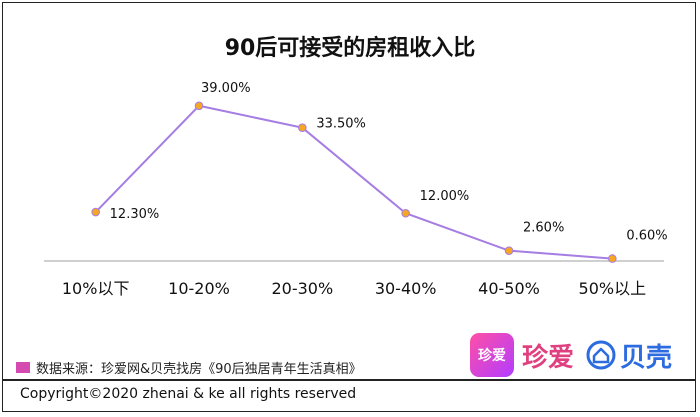 The height and width of the screenshot is (417, 700). What do you see at coordinates (350, 48) in the screenshot?
I see `chart-title: 90后可接受的房租收入比` at bounding box center [350, 48].